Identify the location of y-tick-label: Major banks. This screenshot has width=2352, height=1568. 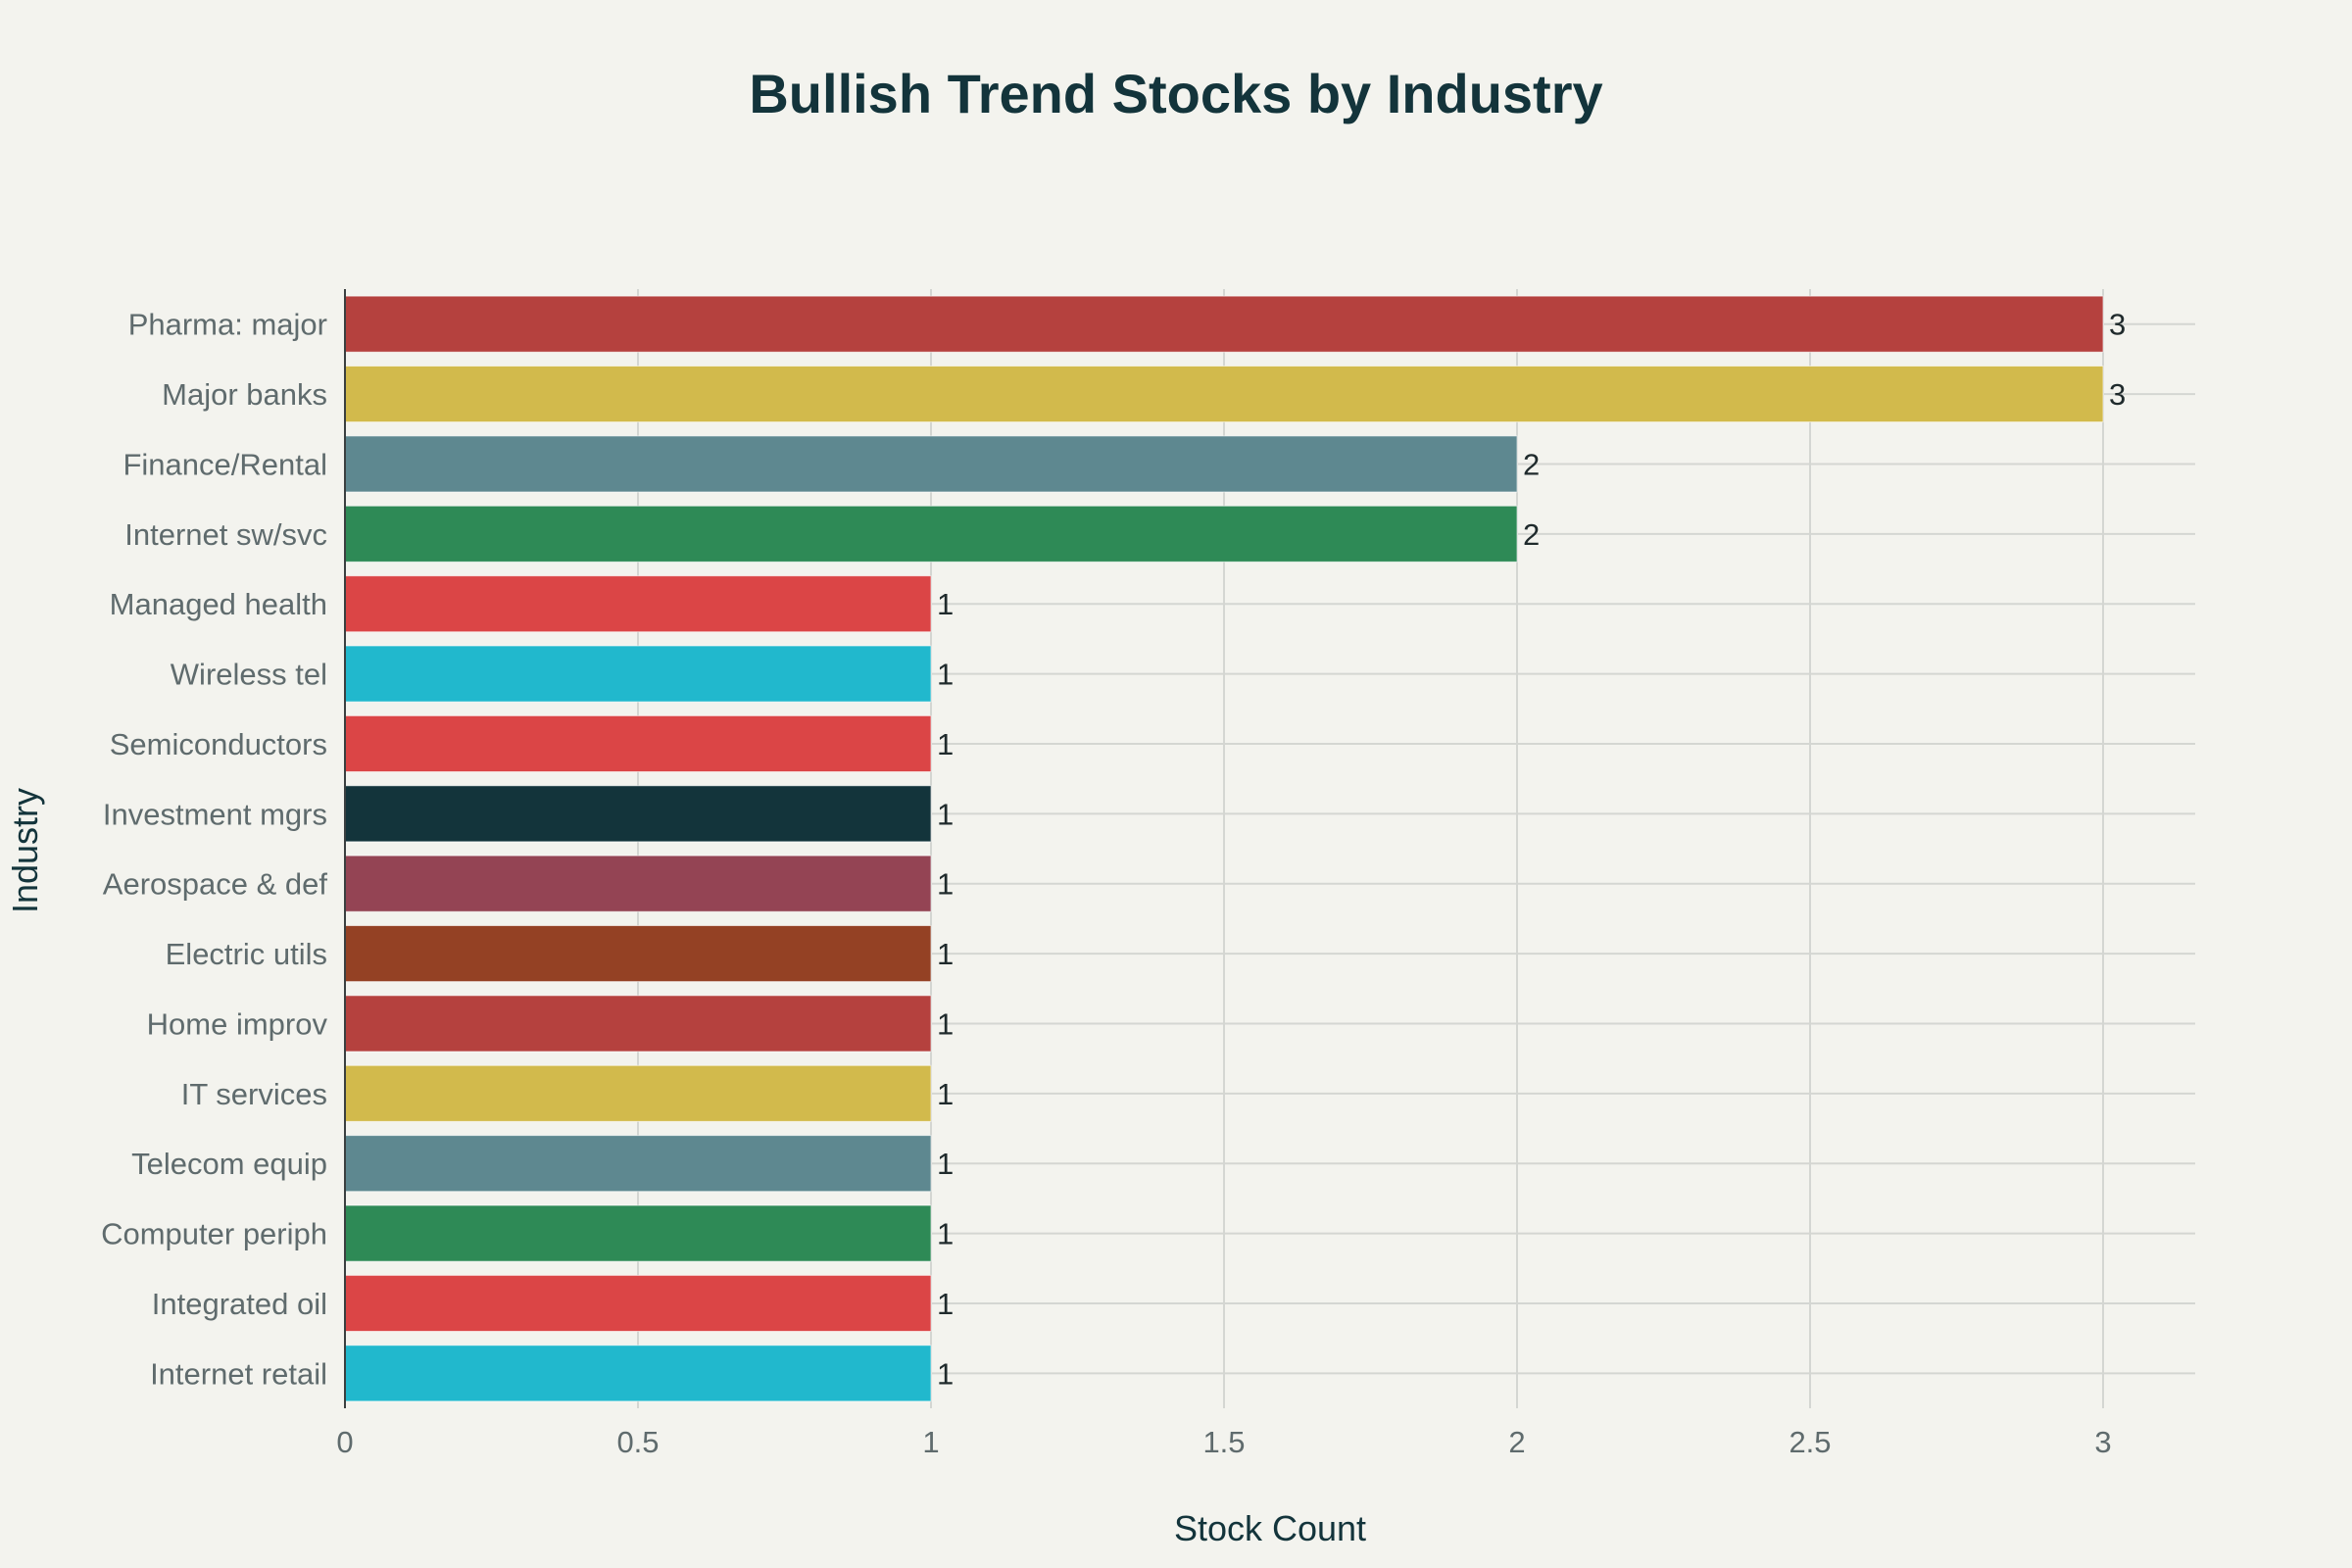
(244, 394).